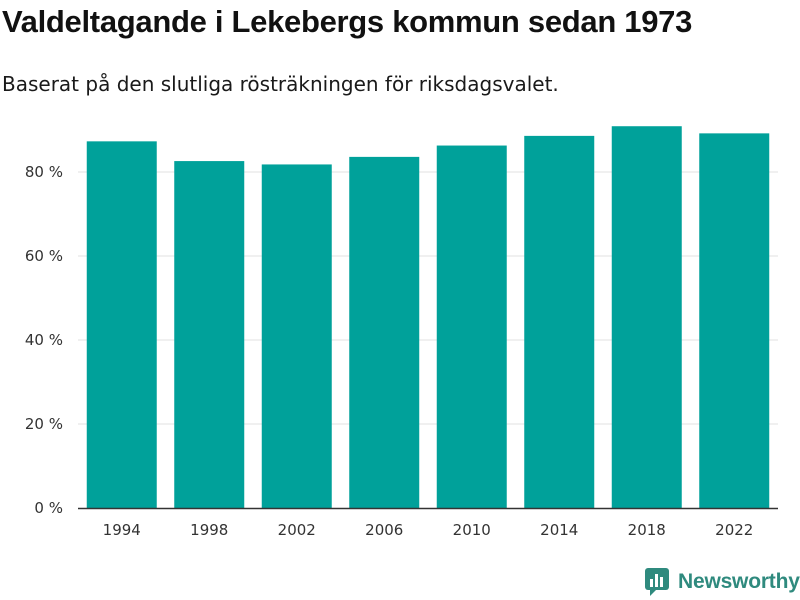 The image size is (800, 600). I want to click on x-tick-label: 2018, so click(647, 530).